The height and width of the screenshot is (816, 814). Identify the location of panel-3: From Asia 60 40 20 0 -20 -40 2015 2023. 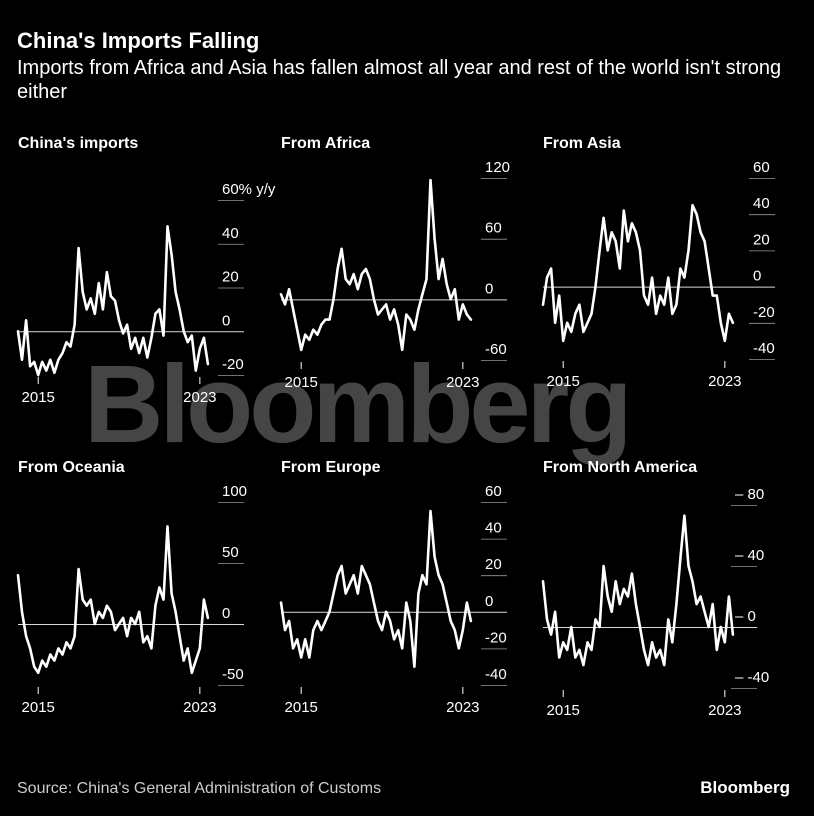
(658, 262).